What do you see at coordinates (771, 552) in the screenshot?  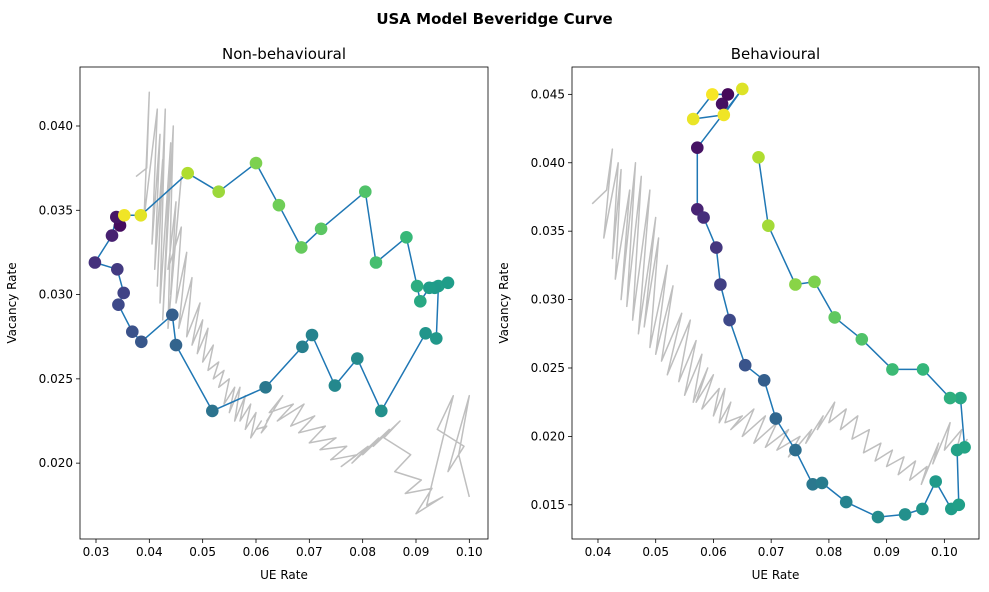 I see `x-tick-label: 0.07` at bounding box center [771, 552].